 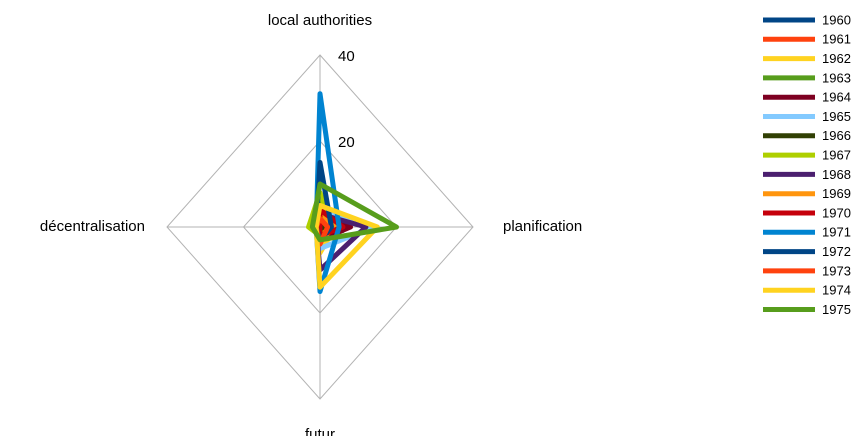 I want to click on legend-label: 1965, so click(x=836, y=116).